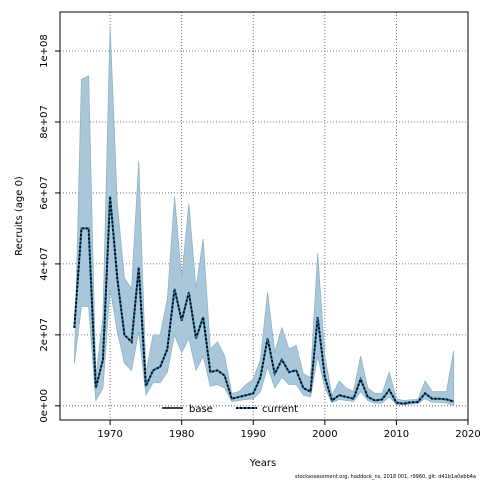  I want to click on y-tick-label: 2e+07, so click(44, 335).